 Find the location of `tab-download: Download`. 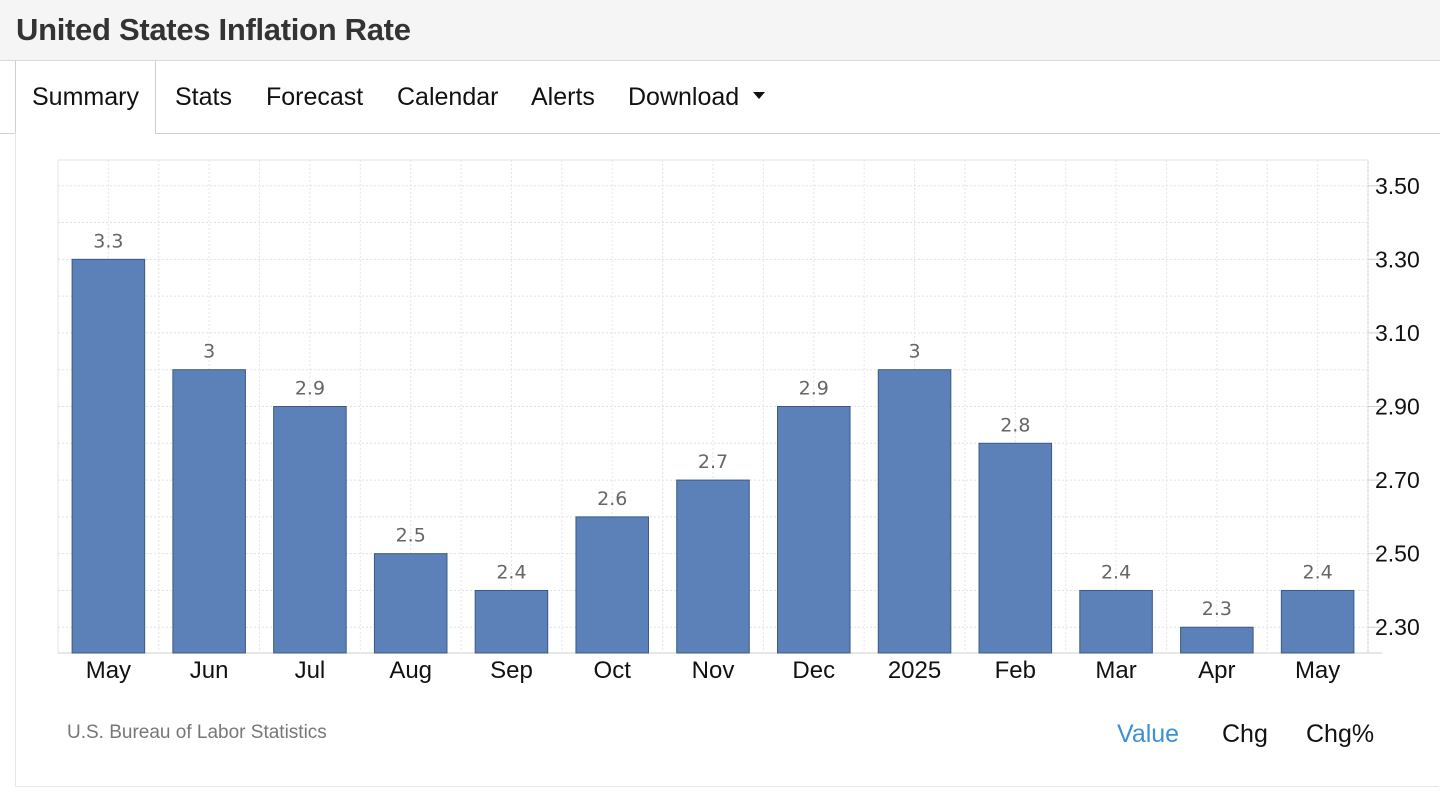

tab-download: Download is located at coordinates (697, 97).